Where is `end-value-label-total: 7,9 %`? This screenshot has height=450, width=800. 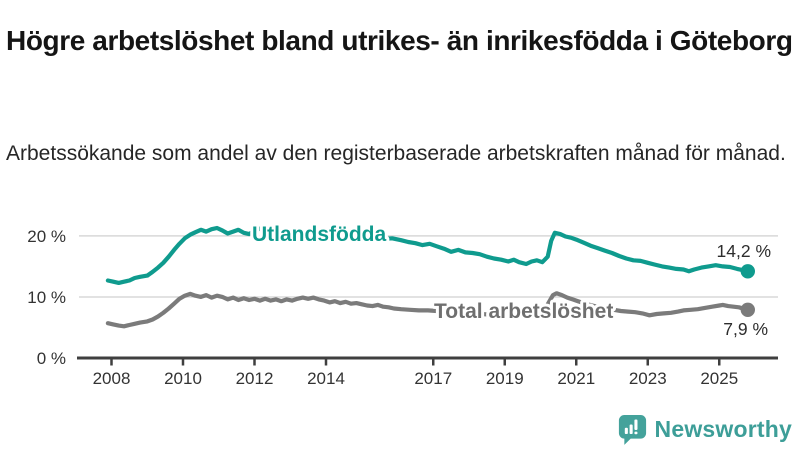 end-value-label-total: 7,9 % is located at coordinates (745, 329).